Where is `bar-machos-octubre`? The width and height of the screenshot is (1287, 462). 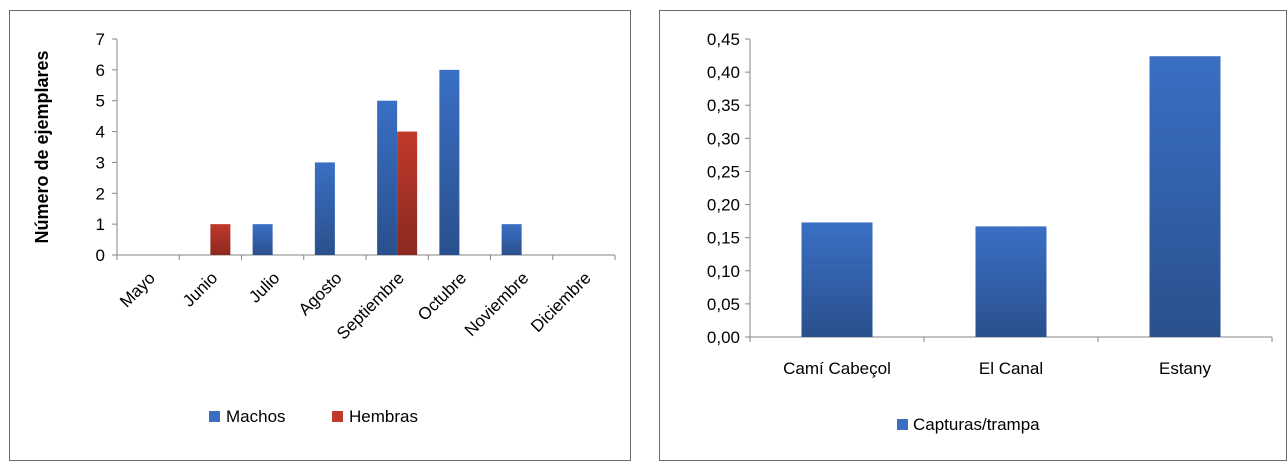 bar-machos-octubre is located at coordinates (449, 162).